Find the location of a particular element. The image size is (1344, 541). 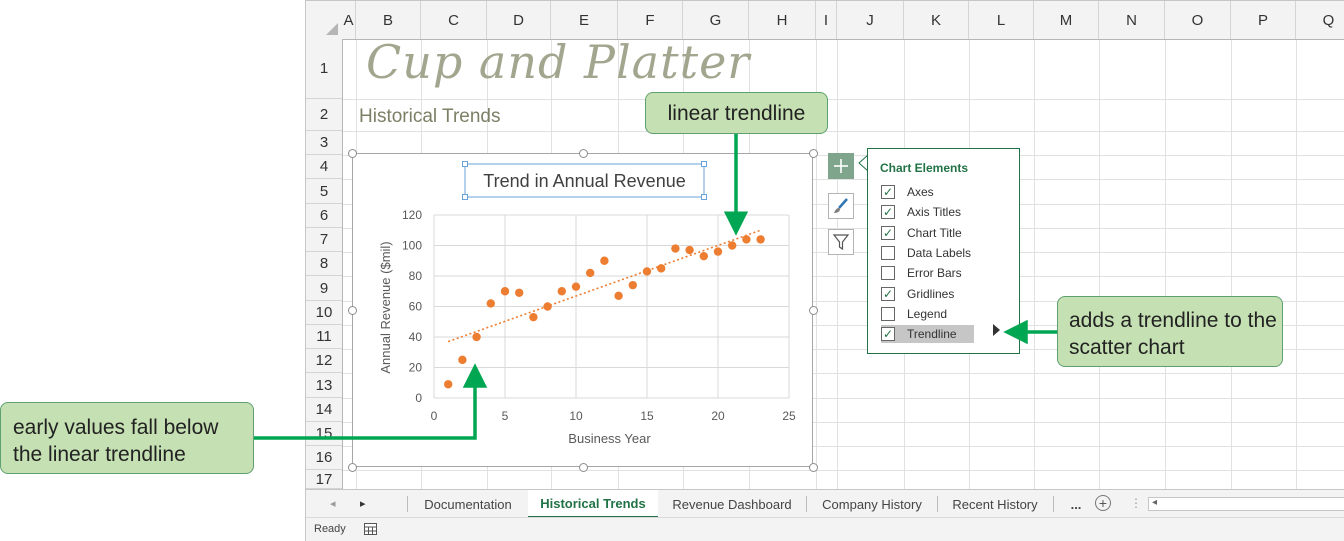

tab-documentation: Documentation is located at coordinates (468, 504).